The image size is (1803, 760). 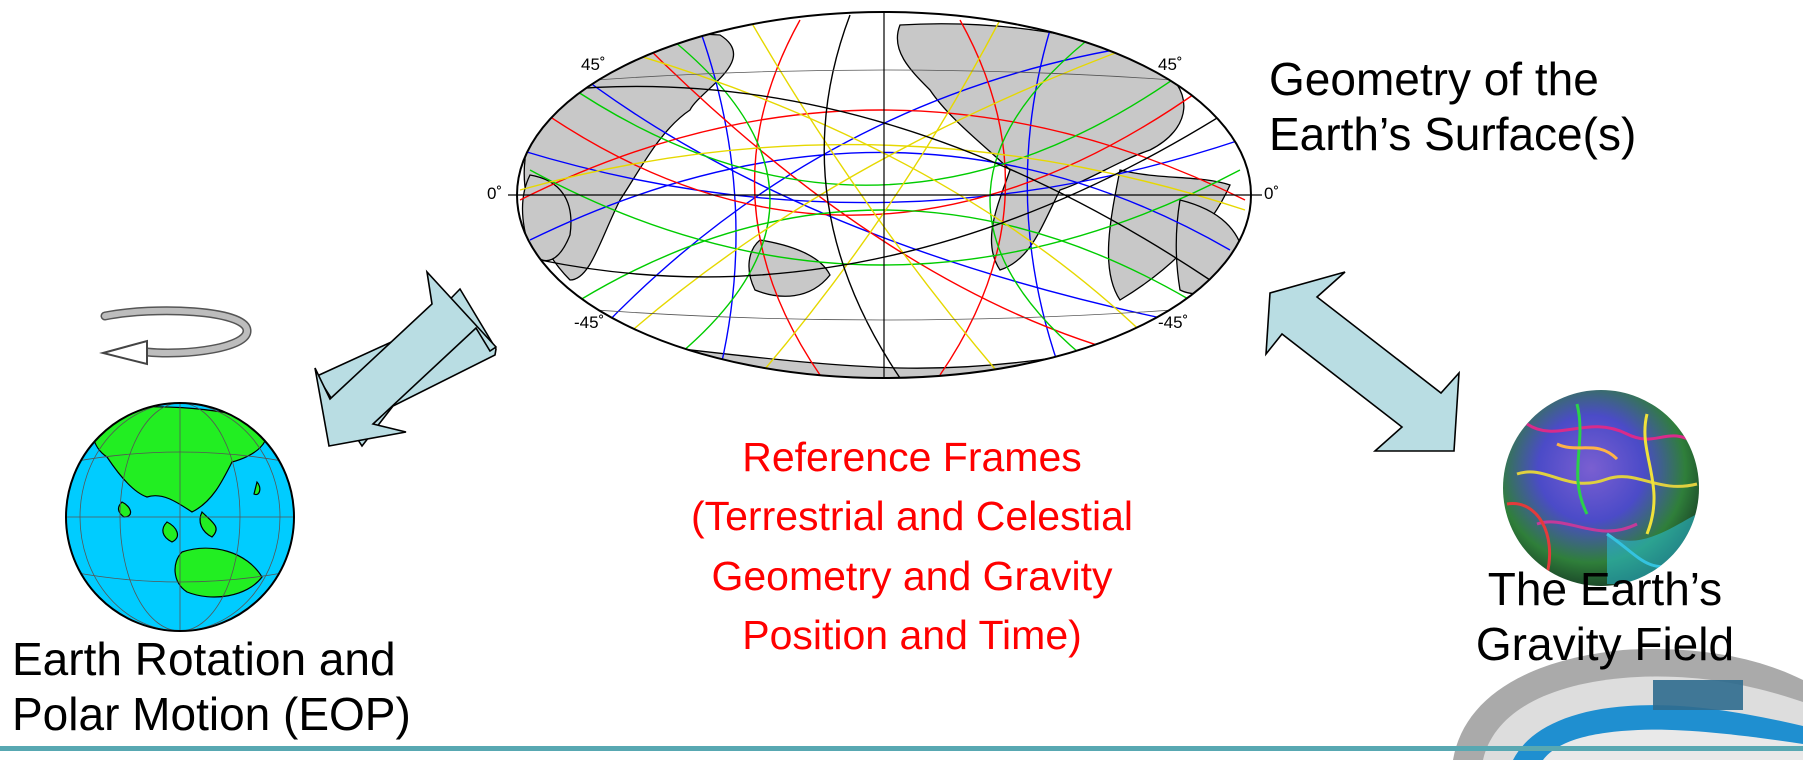 What do you see at coordinates (1452, 107) in the screenshot?
I see `surface-label: Geometry of the Earth’s Surface(s)` at bounding box center [1452, 107].